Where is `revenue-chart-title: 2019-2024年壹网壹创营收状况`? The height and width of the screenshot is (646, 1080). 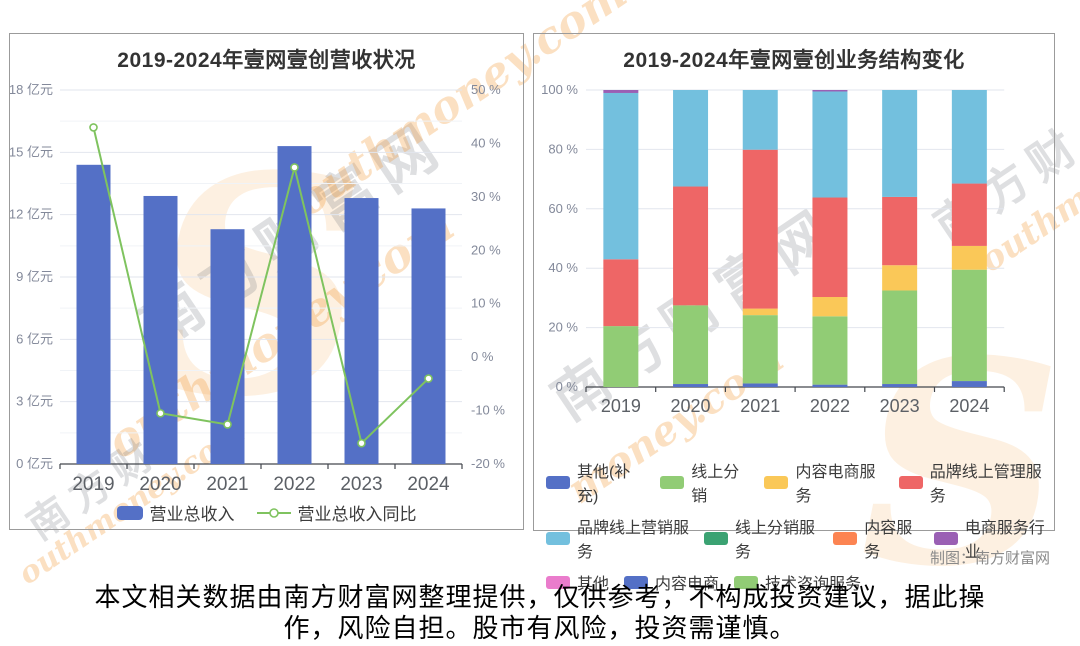
revenue-chart-title: 2019-2024年壹网壹创营收状况 is located at coordinates (266, 60).